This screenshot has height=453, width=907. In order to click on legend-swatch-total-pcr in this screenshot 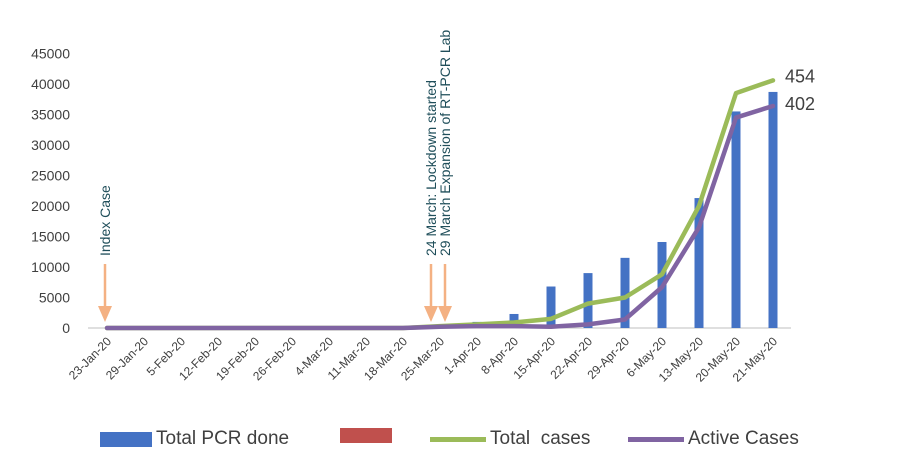, I will do `click(126, 439)`.